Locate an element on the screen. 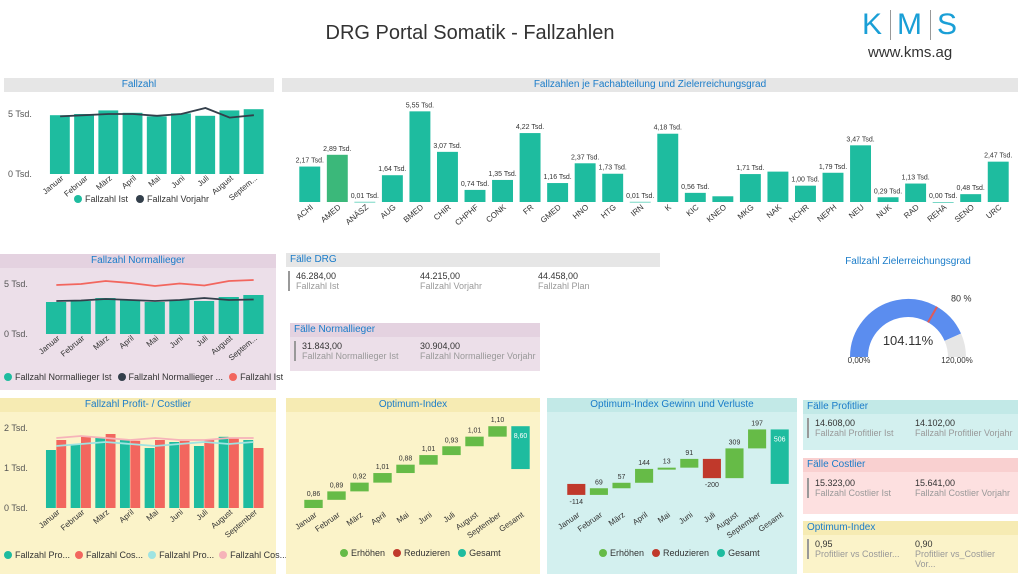 This screenshot has width=1022, height=578. legend-gv-gesamt: Gesamt is located at coordinates (738, 553).